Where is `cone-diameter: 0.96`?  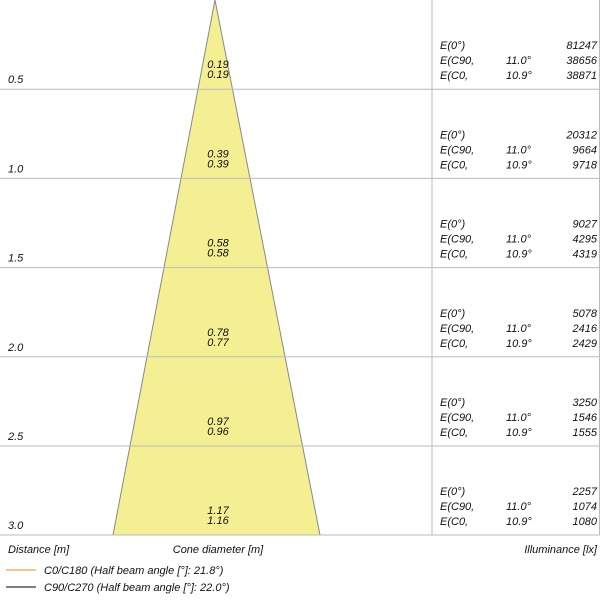 cone-diameter: 0.96 is located at coordinates (218, 432).